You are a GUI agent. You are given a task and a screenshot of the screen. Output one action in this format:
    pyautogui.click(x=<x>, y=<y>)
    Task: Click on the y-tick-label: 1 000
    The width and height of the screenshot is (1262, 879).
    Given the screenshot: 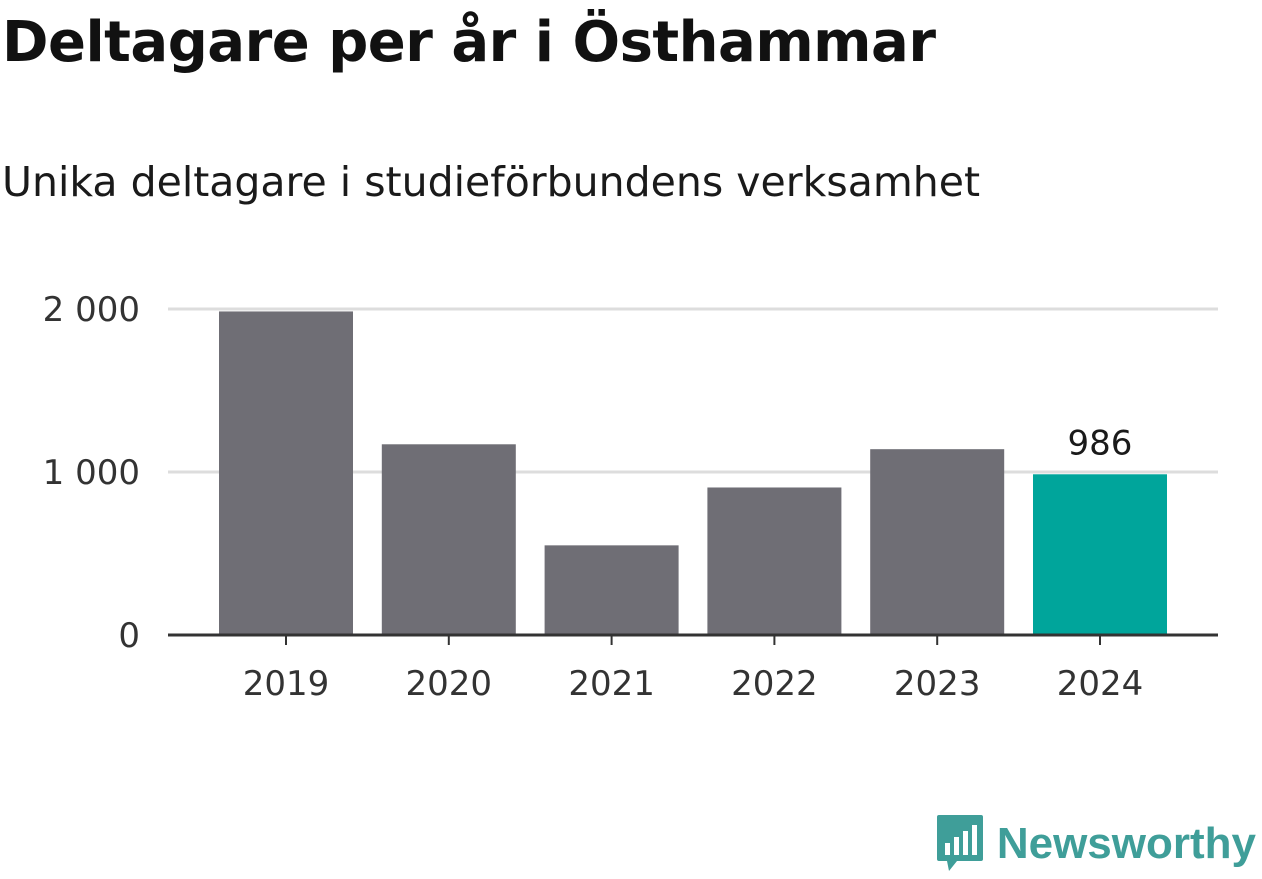 What is the action you would take?
    pyautogui.click(x=91, y=473)
    